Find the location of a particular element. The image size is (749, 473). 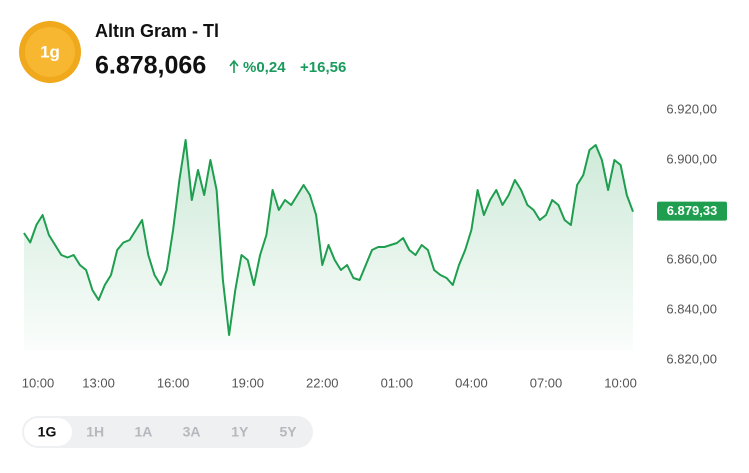

range-tab: 3A is located at coordinates (192, 432).